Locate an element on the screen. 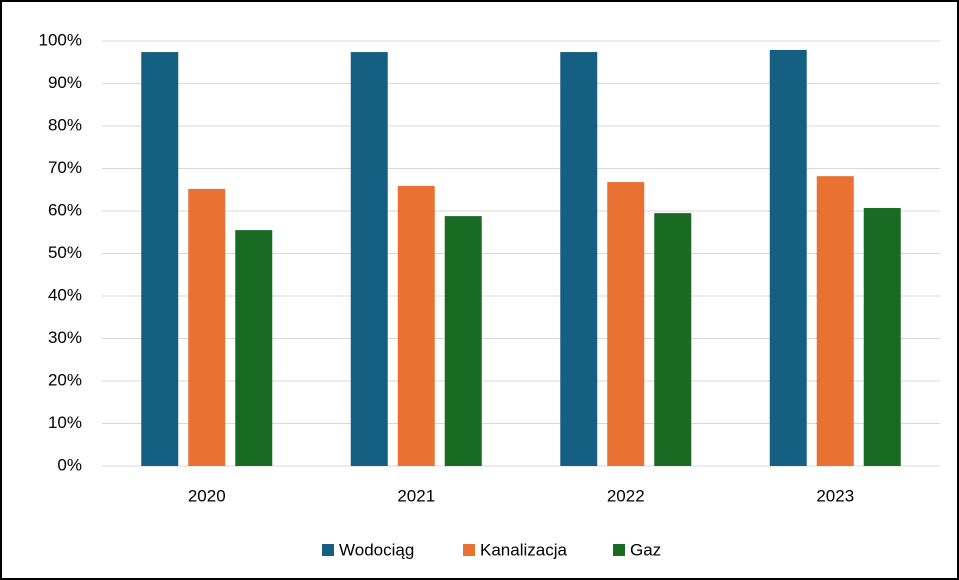 This screenshot has width=959, height=580. y-tick-label: 100% is located at coordinates (60, 39).